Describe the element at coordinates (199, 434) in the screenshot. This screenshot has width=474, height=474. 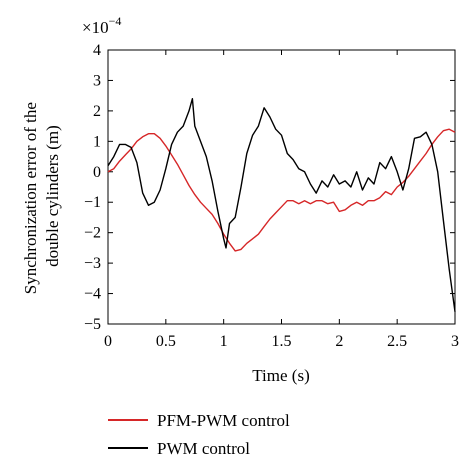
I see `legend: PFM-PWM control PWM control` at that location.